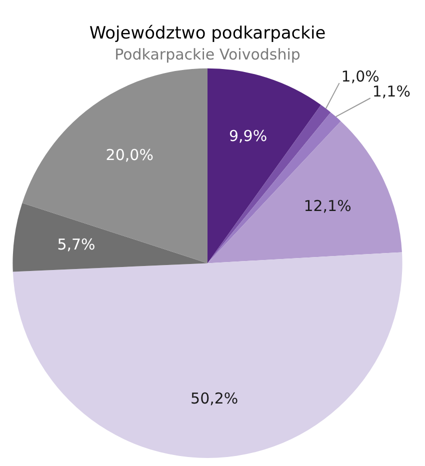 This screenshot has height=466, width=425. Describe the element at coordinates (76, 244) in the screenshot. I see `data-label: 5,7%` at that location.